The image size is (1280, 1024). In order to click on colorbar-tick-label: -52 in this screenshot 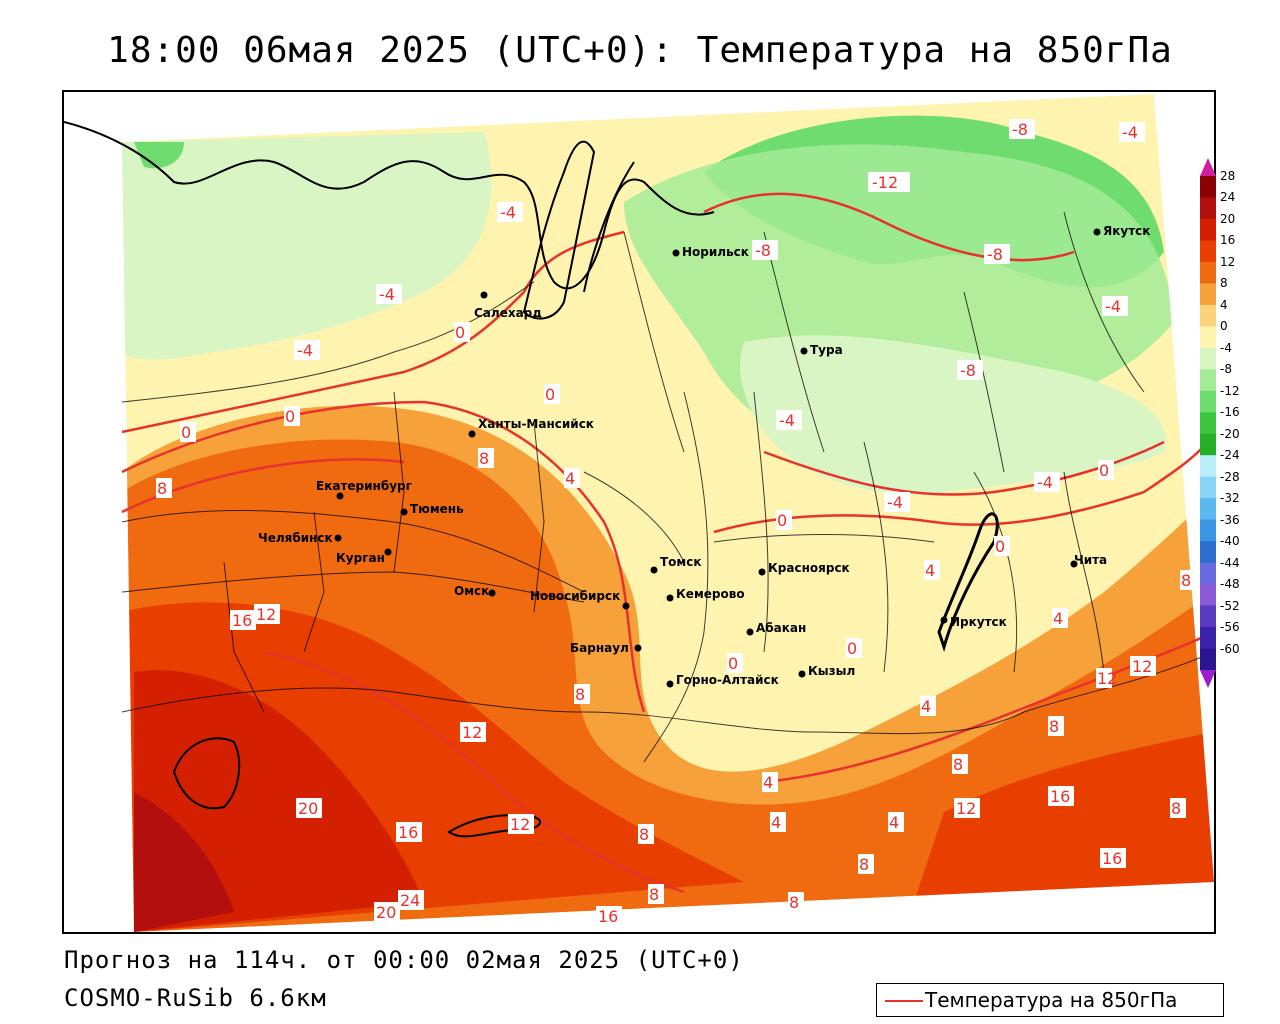, I will do `click(1230, 605)`.